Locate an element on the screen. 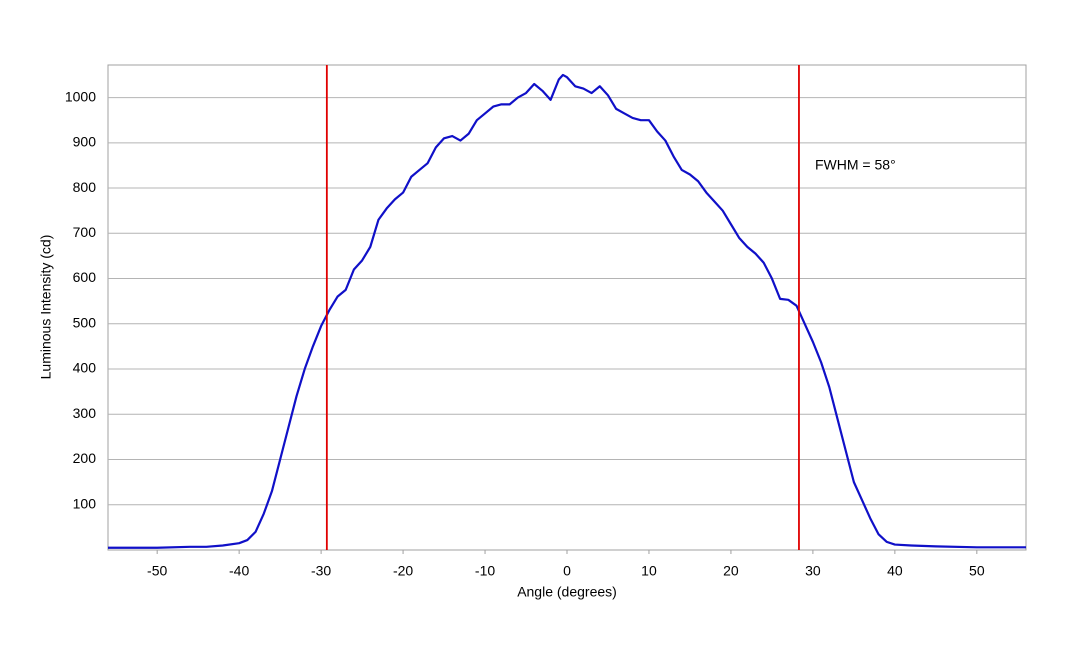 This screenshot has width=1080, height=648. y-tick-label: 700 is located at coordinates (85, 232).